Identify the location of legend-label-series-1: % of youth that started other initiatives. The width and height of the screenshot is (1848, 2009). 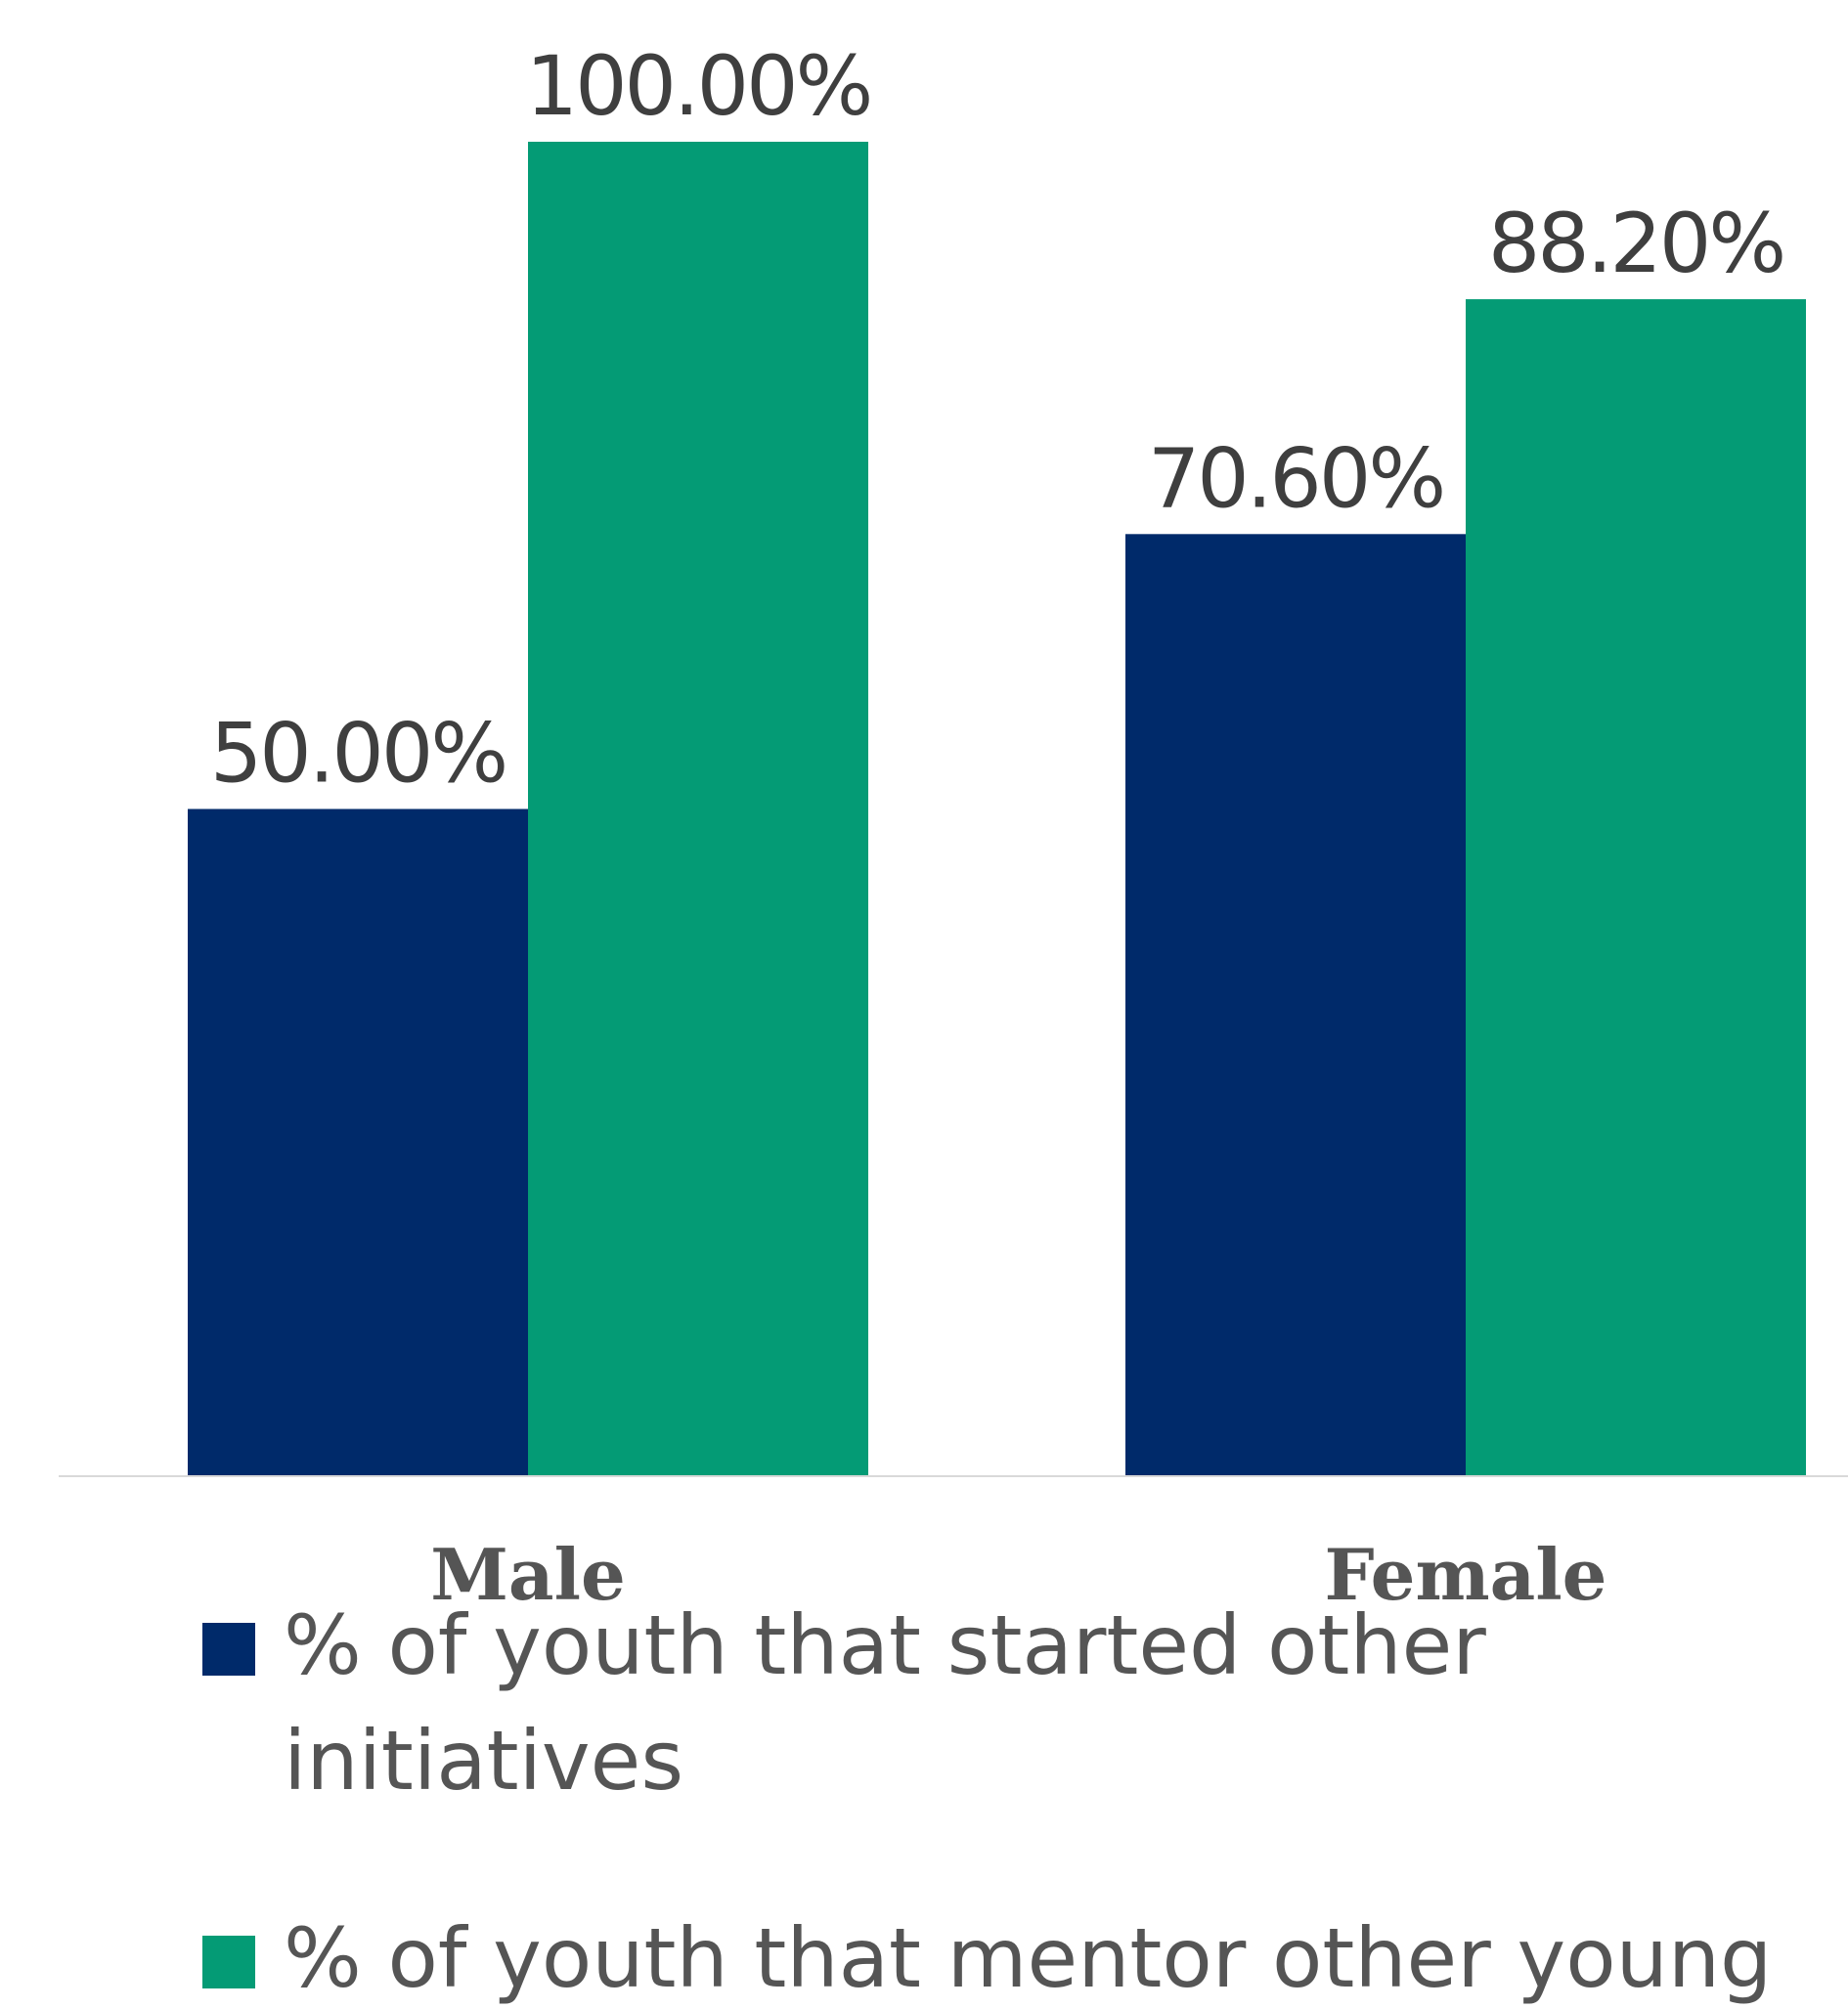
(885, 1703).